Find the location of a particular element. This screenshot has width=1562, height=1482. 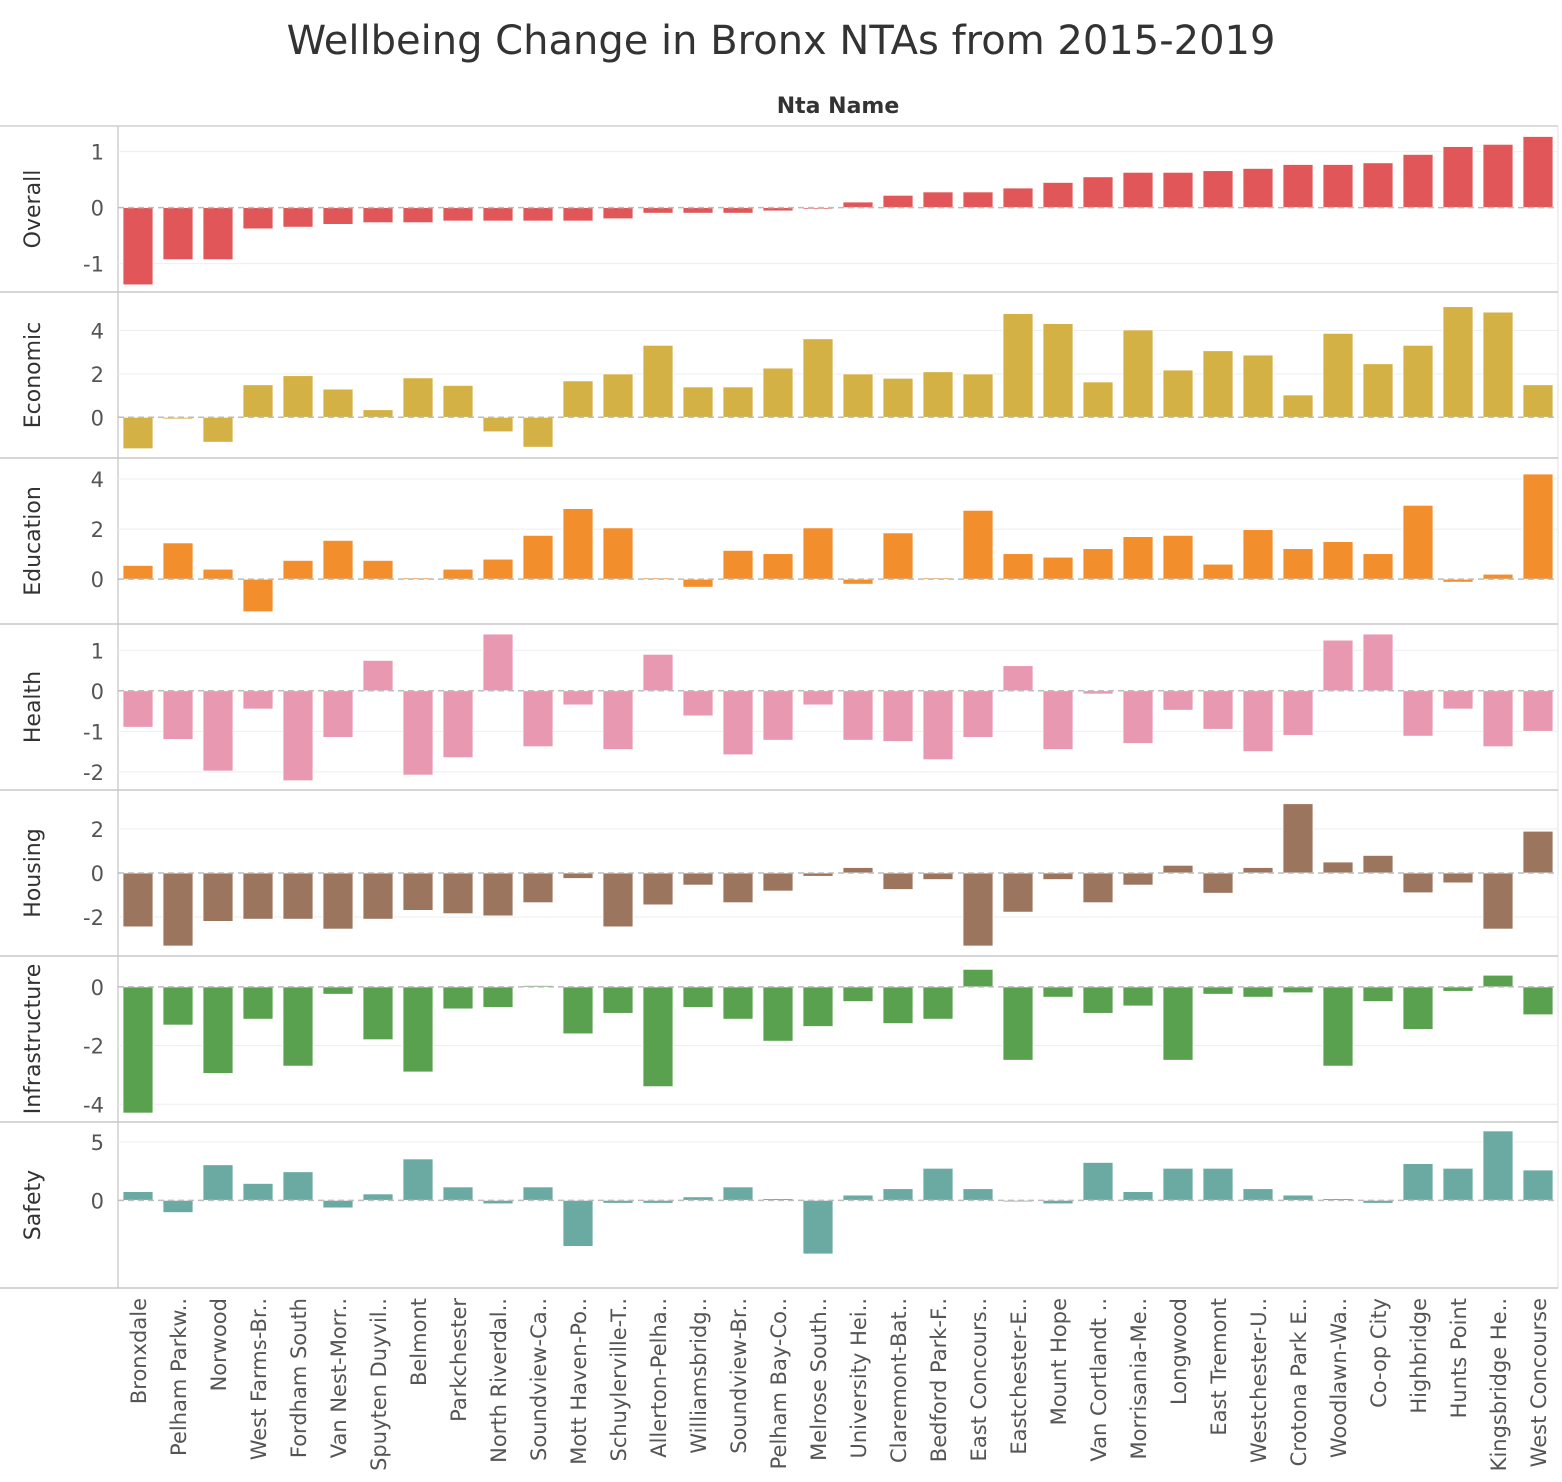

health-bar-highbridge is located at coordinates (1418, 713).